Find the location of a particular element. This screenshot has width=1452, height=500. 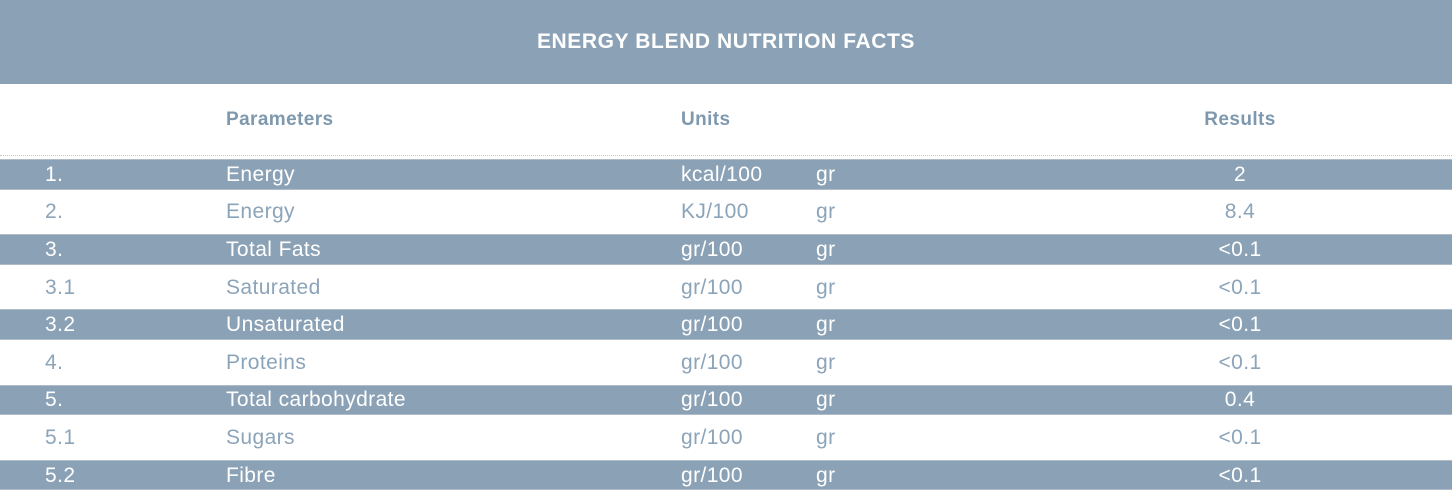

row-parameter: Total Fats is located at coordinates (274, 249).